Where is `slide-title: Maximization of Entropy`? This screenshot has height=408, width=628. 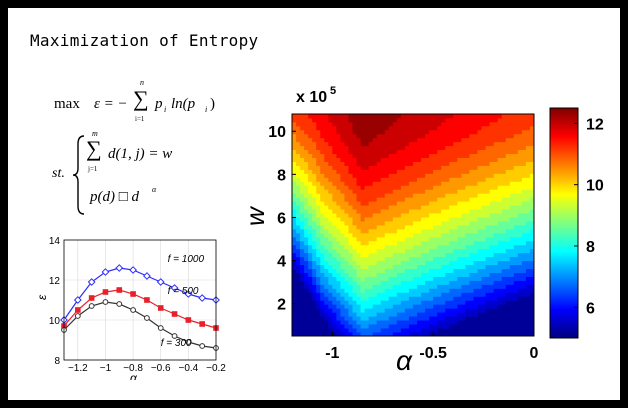 slide-title: Maximization of Entropy is located at coordinates (144, 40).